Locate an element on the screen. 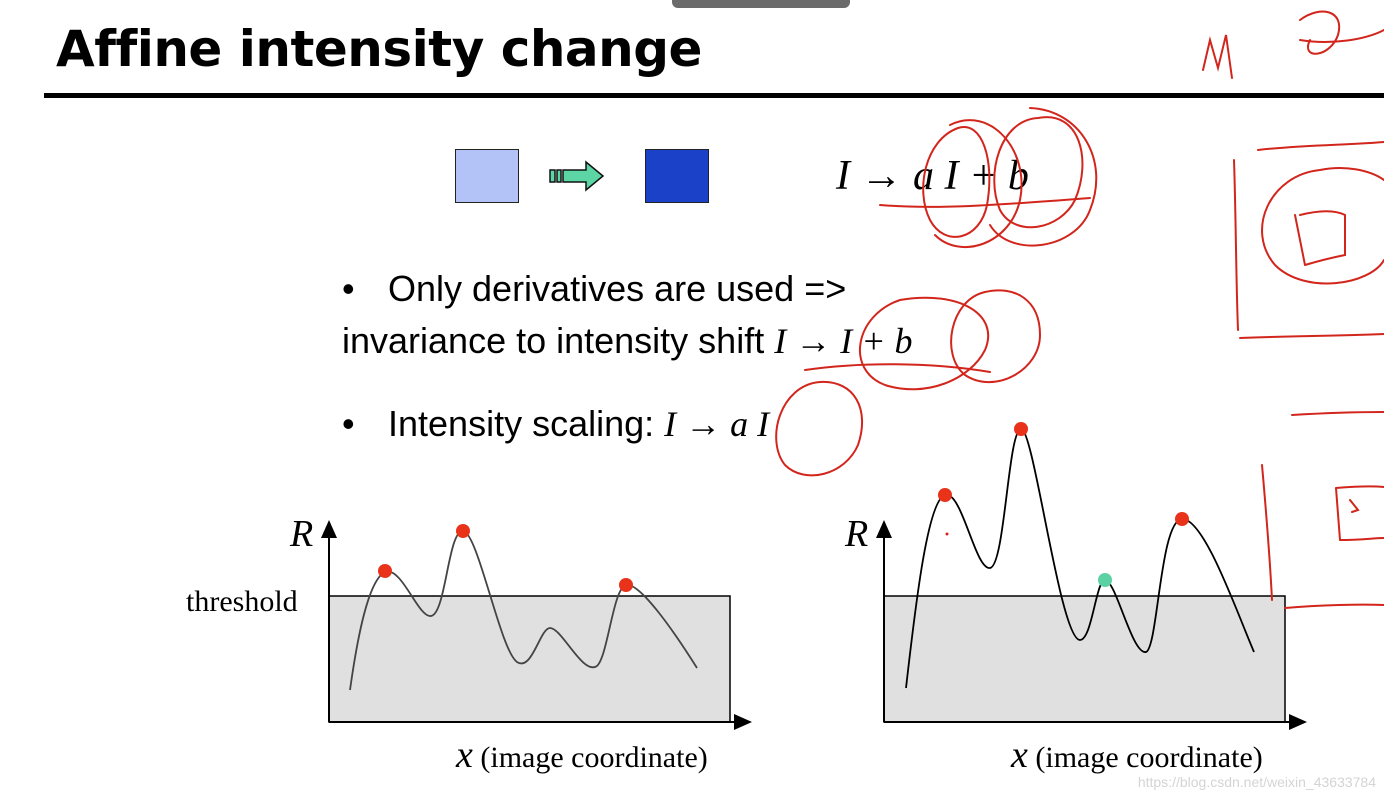  window-tab-handle is located at coordinates (761, 4).